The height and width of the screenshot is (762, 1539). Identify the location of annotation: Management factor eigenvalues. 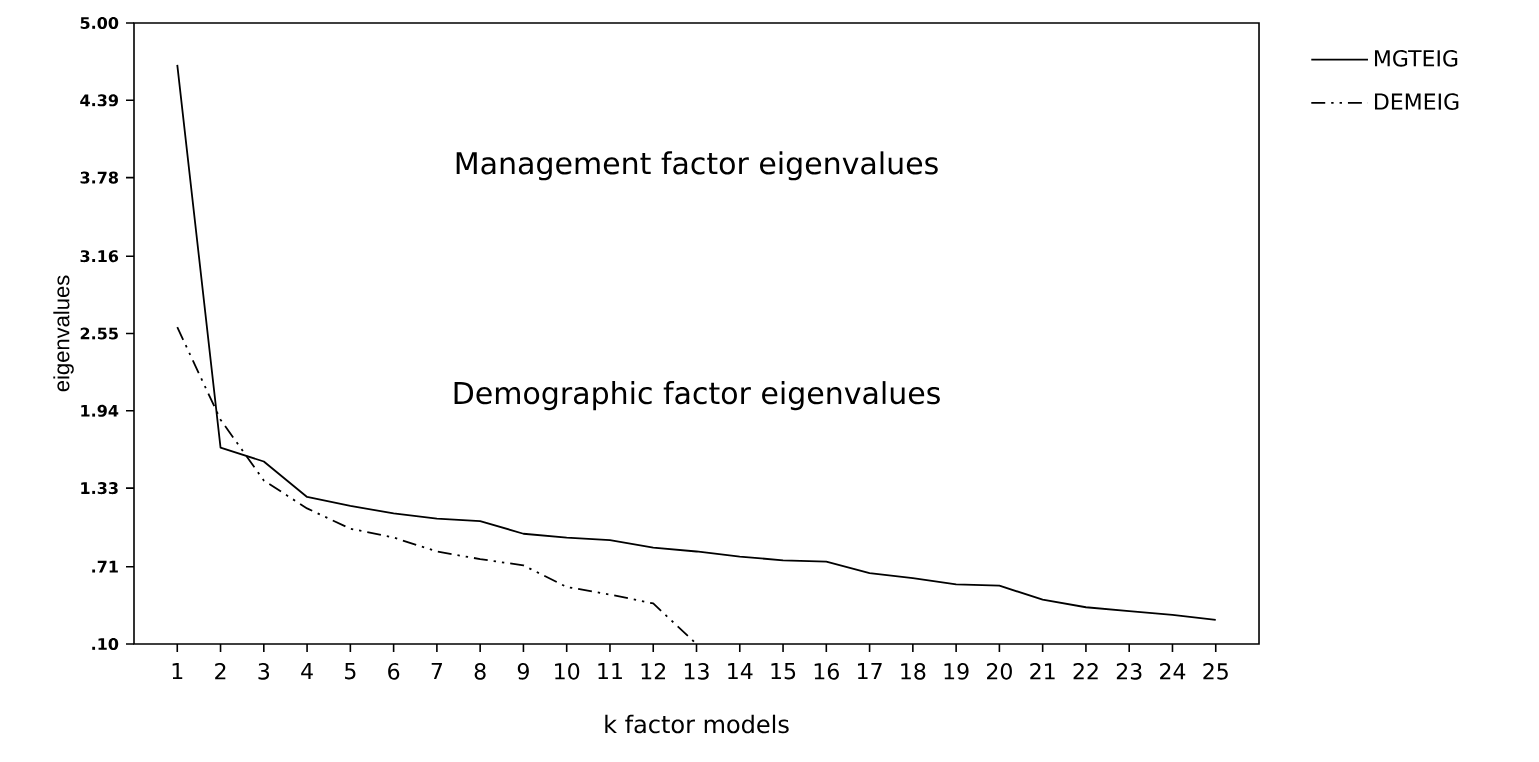
(697, 166).